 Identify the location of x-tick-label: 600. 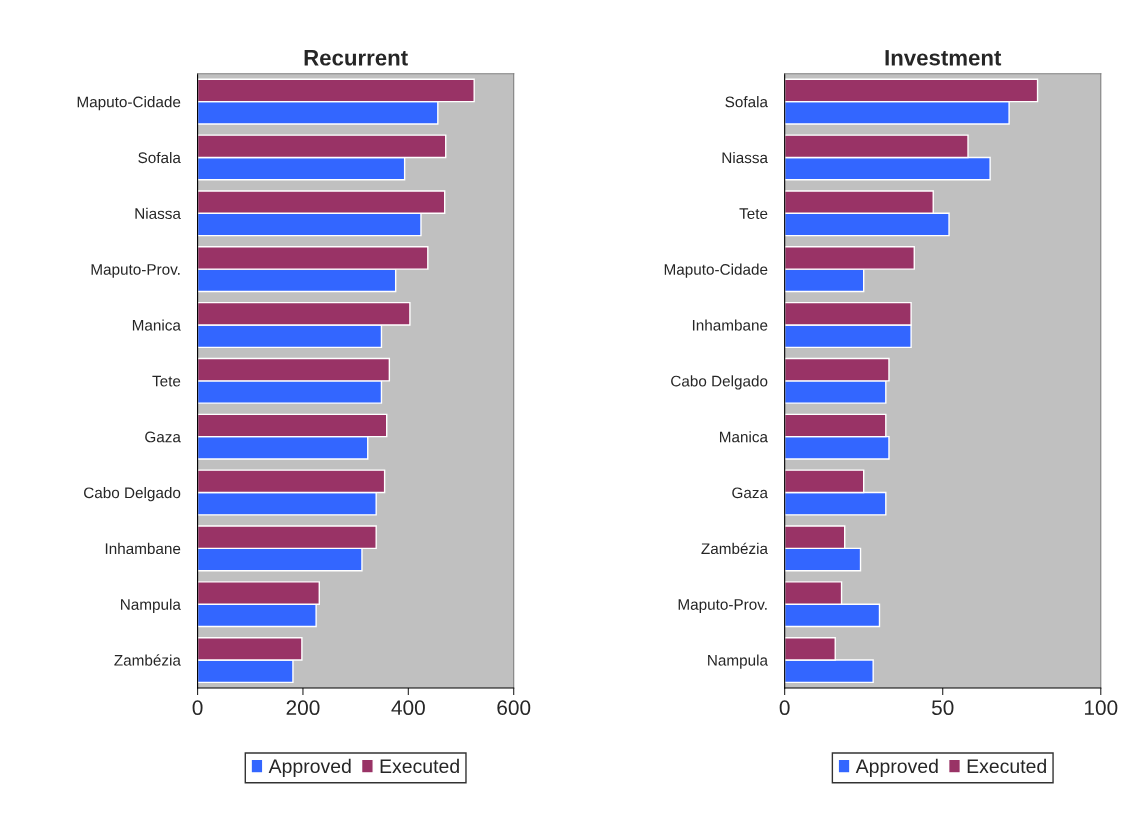
(514, 708).